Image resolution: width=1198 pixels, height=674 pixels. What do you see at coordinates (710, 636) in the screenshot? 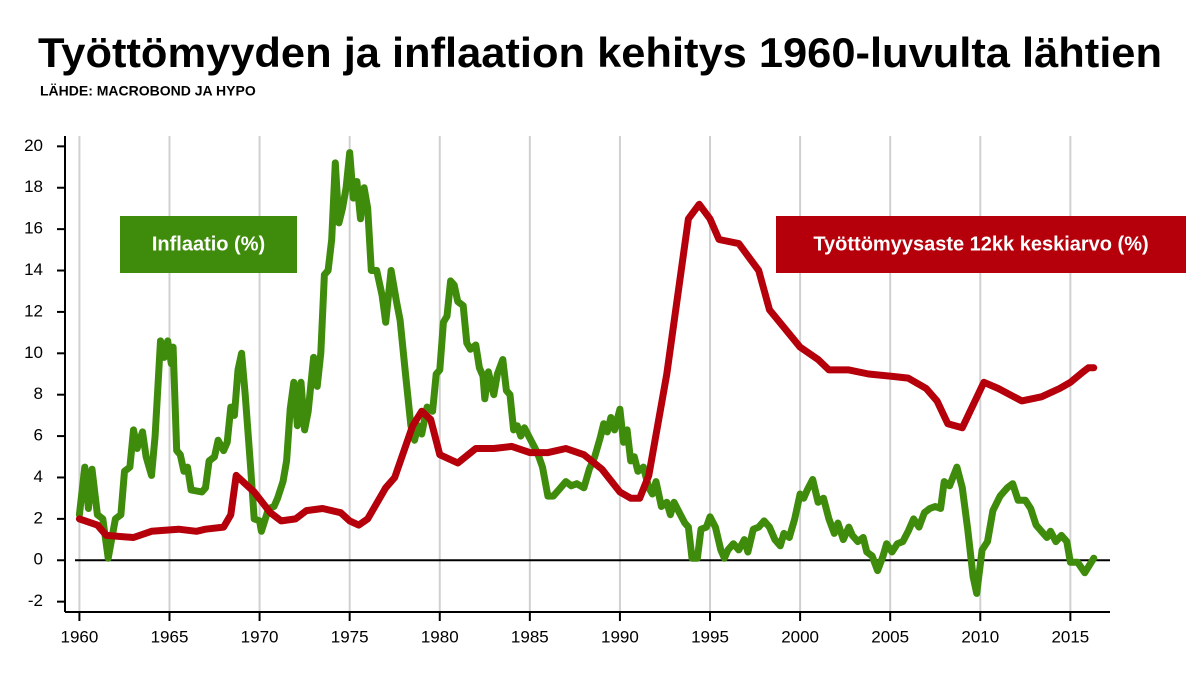
I see `x-tick-label: 1995` at bounding box center [710, 636].